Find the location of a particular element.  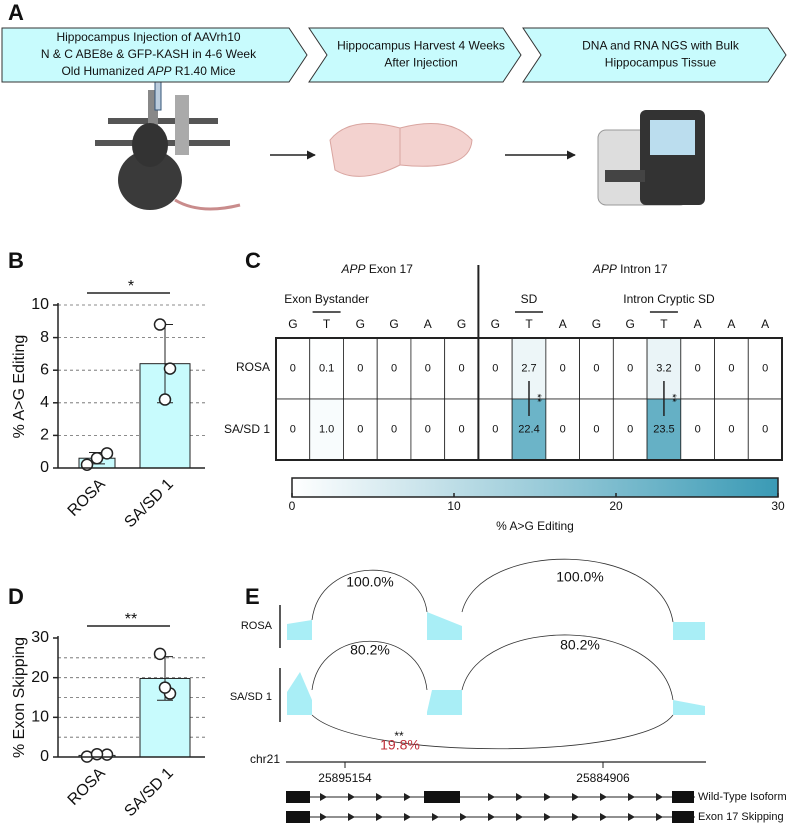

colorbar-label: % A>G Editing is located at coordinates (535, 526).